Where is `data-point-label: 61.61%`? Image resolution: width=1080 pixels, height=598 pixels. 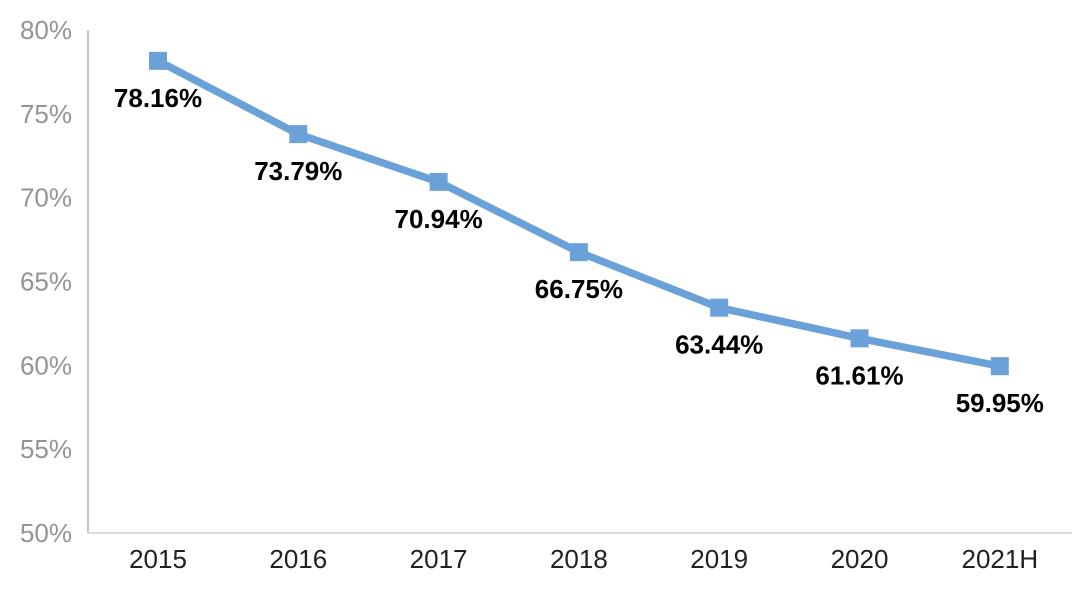 data-point-label: 61.61% is located at coordinates (859, 375).